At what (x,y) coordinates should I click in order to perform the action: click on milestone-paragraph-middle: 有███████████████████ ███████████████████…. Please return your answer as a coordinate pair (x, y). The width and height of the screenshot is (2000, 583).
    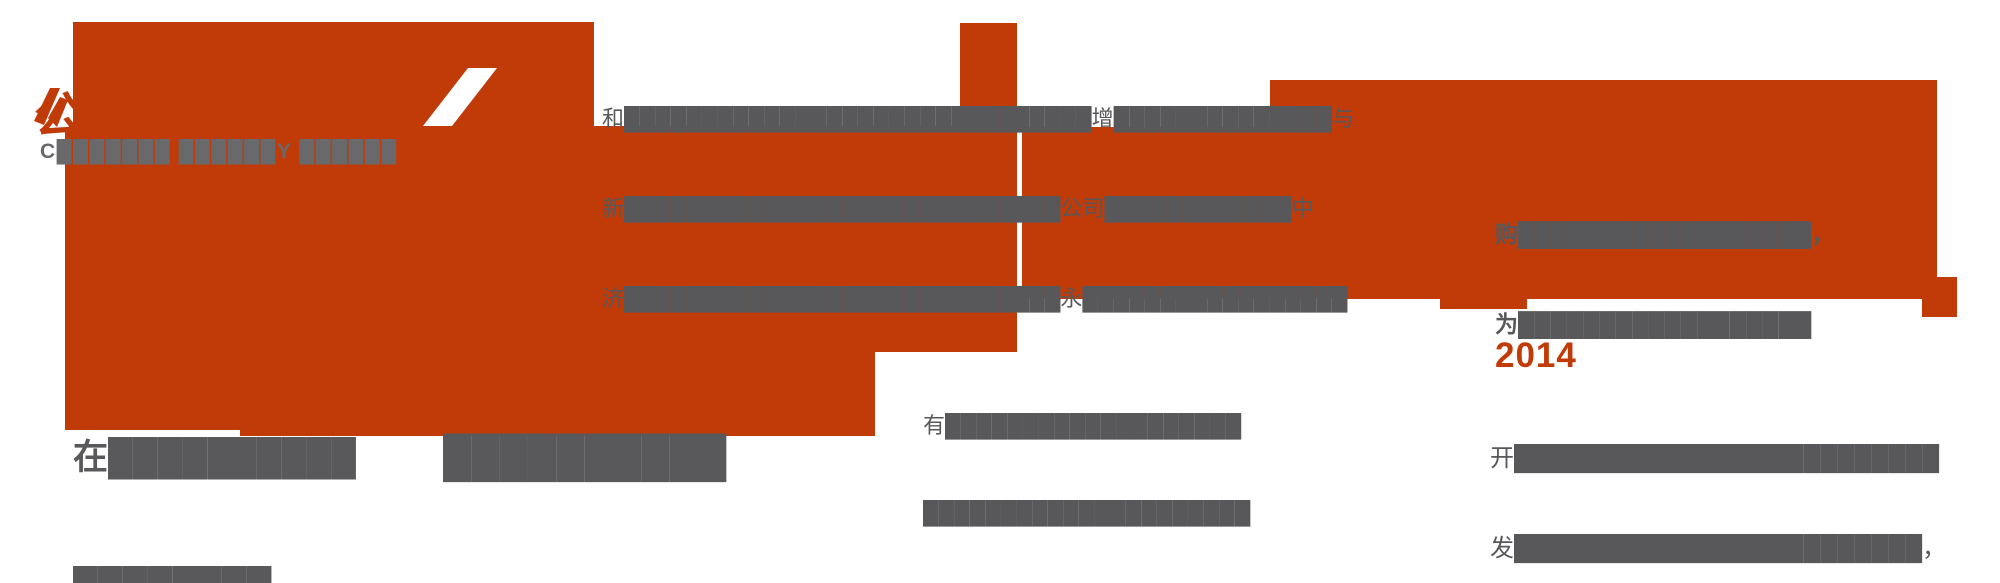
    Looking at the image, I should click on (1086, 468).